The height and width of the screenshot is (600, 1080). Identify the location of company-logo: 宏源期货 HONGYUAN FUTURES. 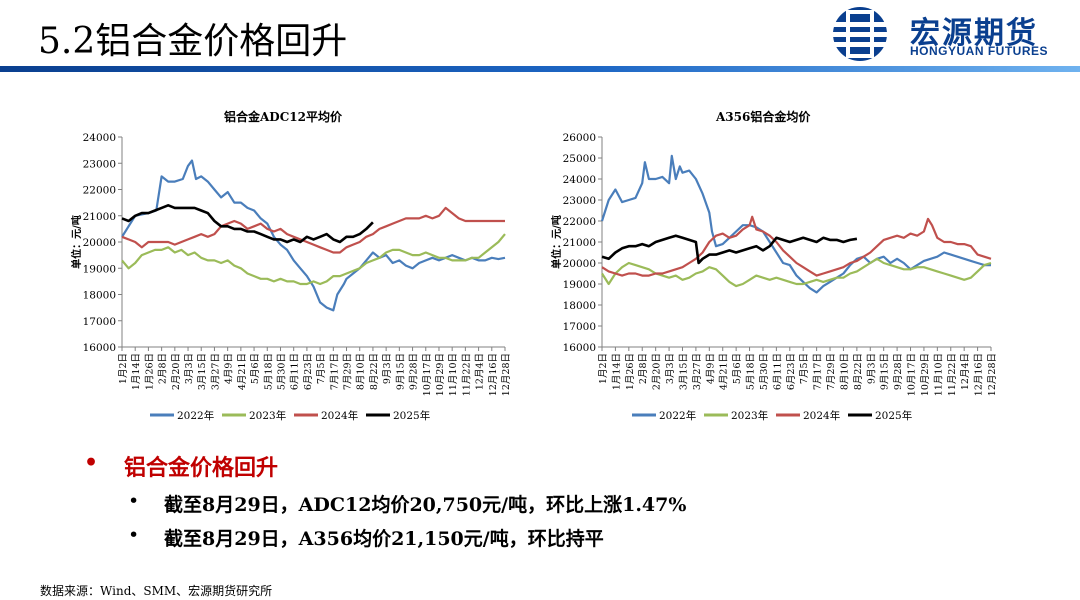
(950, 34).